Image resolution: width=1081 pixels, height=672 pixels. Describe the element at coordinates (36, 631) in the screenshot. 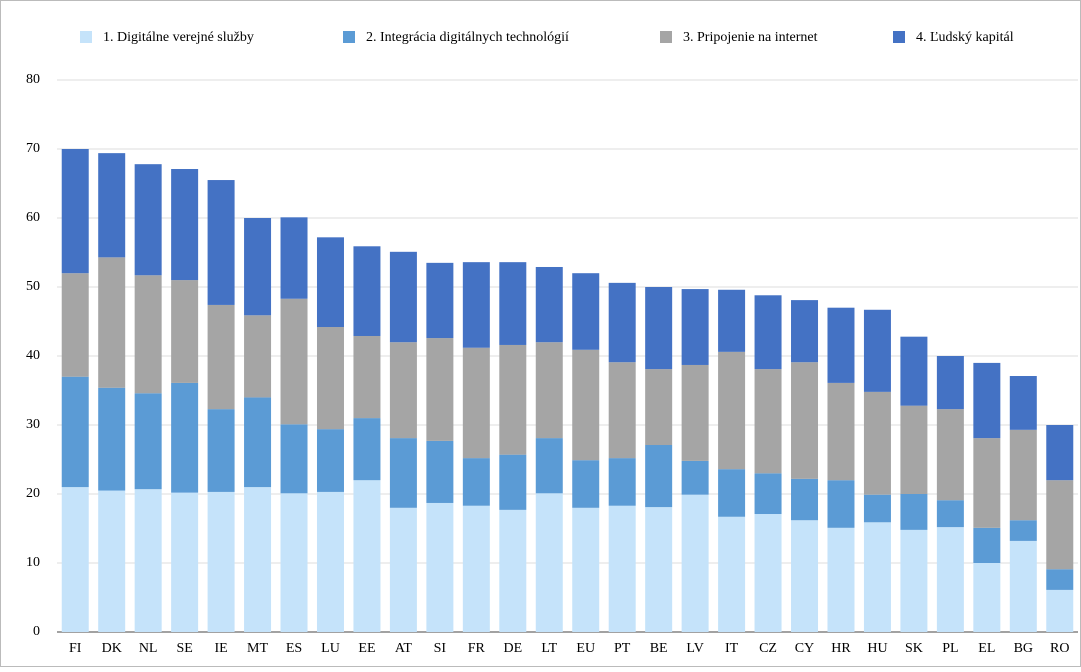

I see `y-tick-label: 0` at that location.